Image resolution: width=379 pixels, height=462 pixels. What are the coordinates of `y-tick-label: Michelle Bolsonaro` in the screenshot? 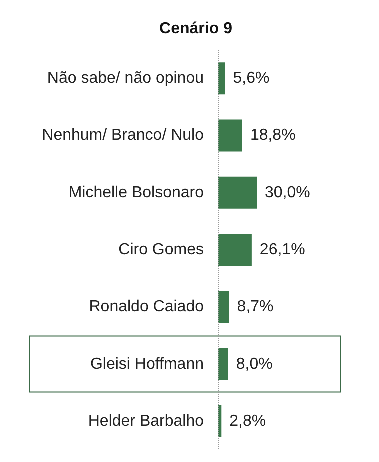 It's located at (136, 193).